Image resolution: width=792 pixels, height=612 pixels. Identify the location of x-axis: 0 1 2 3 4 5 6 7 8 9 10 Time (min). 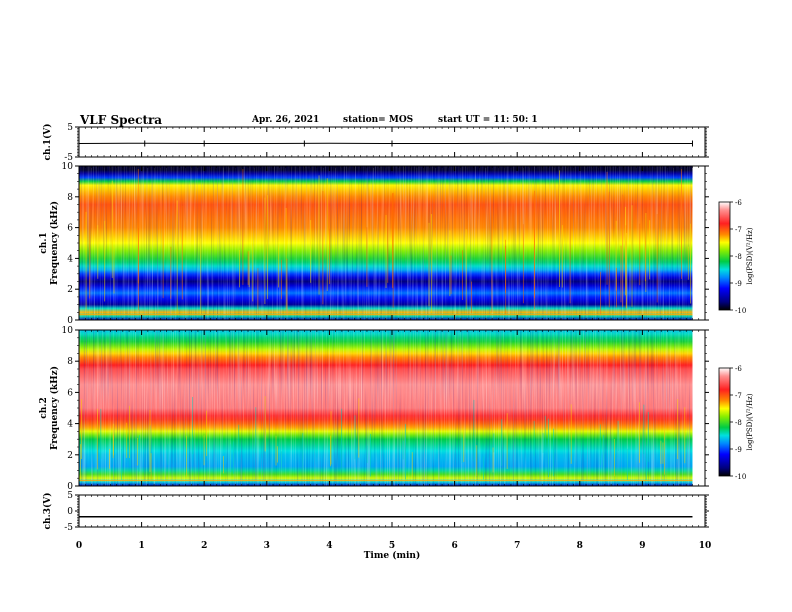
(393, 551).